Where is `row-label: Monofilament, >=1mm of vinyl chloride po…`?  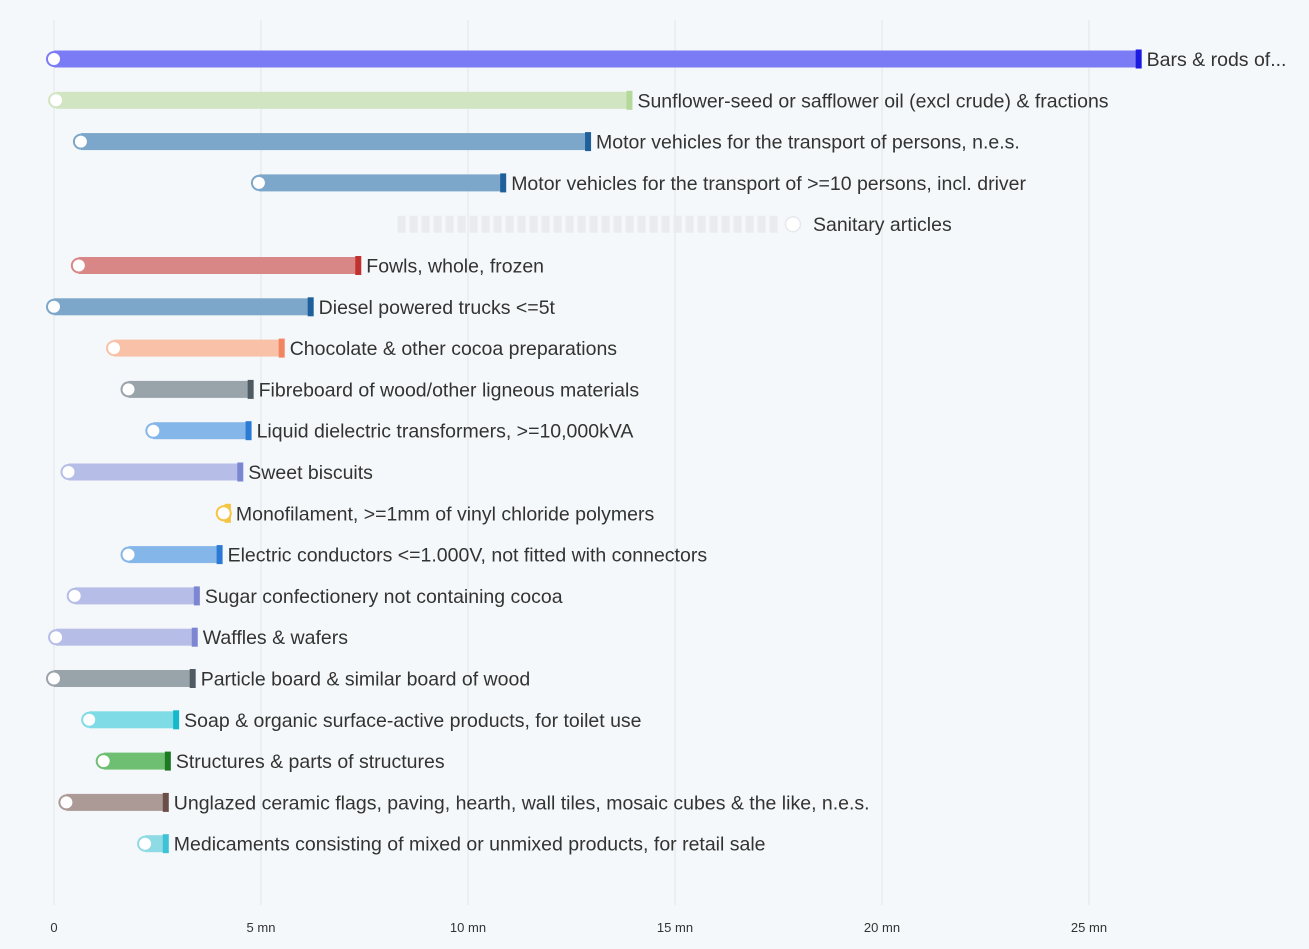 row-label: Monofilament, >=1mm of vinyl chloride po… is located at coordinates (445, 514).